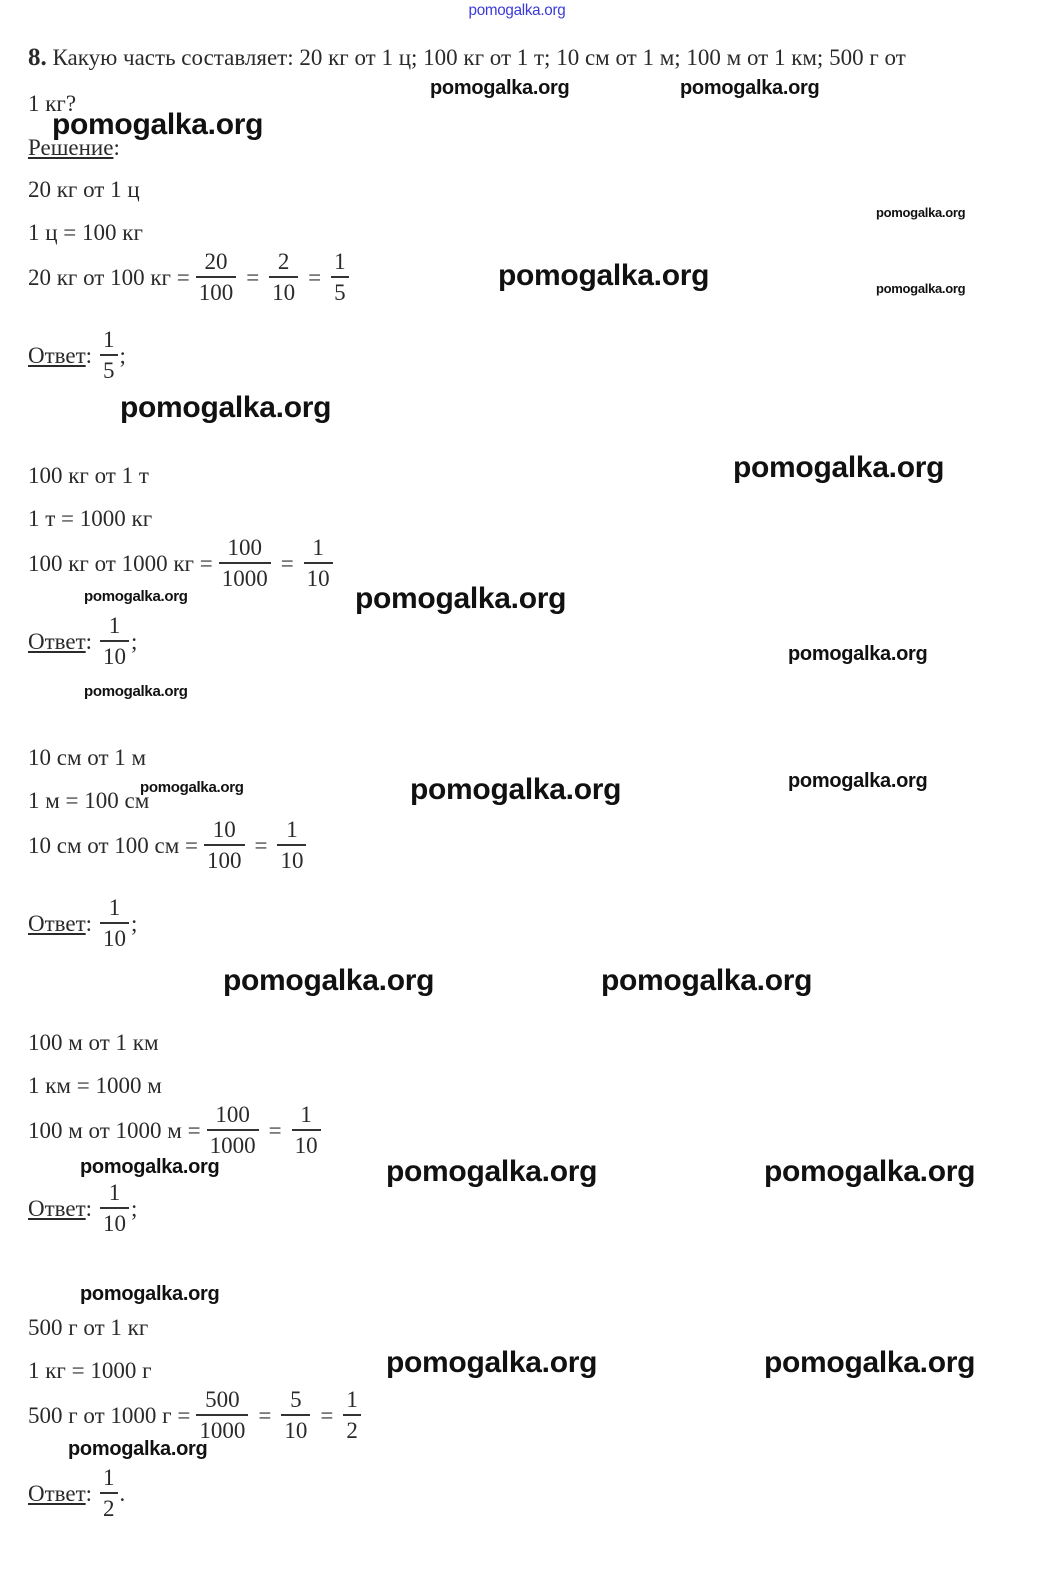 The width and height of the screenshot is (1051, 1576). I want to click on solution-heading: Решение:, so click(74, 148).